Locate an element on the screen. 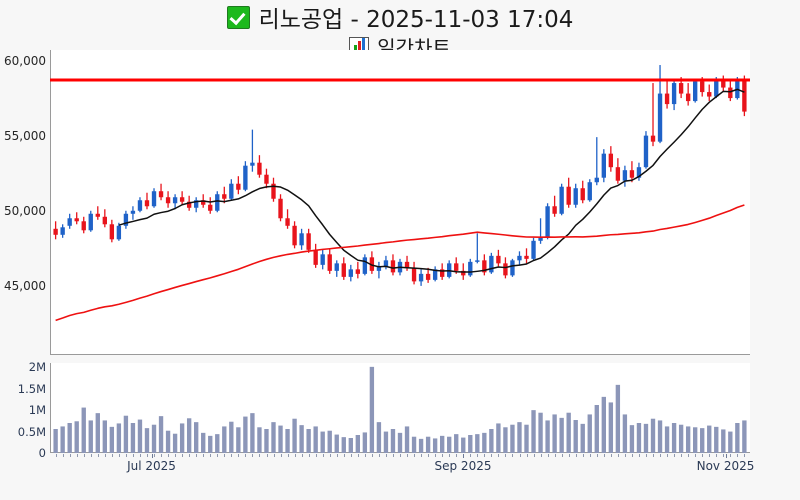  x-tick-label: Nov 2025 is located at coordinates (725, 466).